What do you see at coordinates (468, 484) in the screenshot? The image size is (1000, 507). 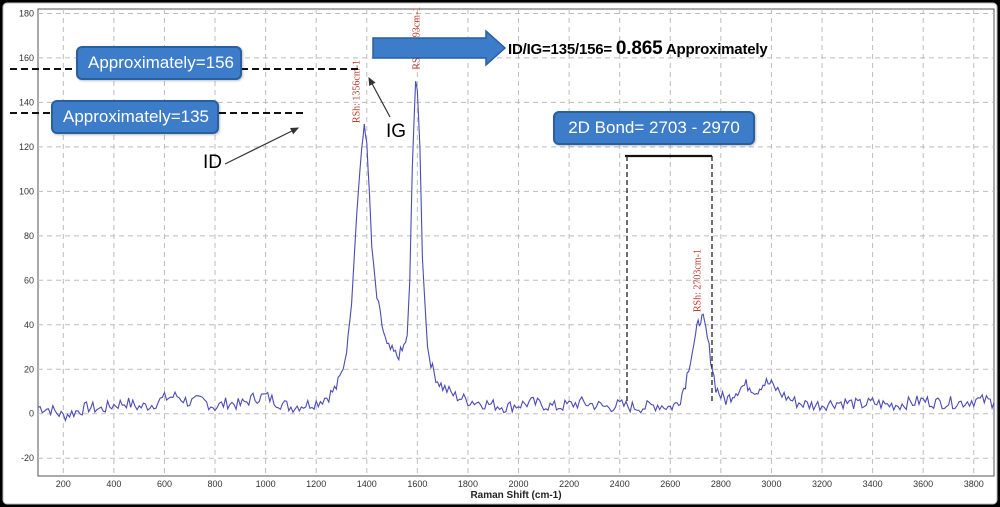 I see `x-tick-label: 1800` at bounding box center [468, 484].